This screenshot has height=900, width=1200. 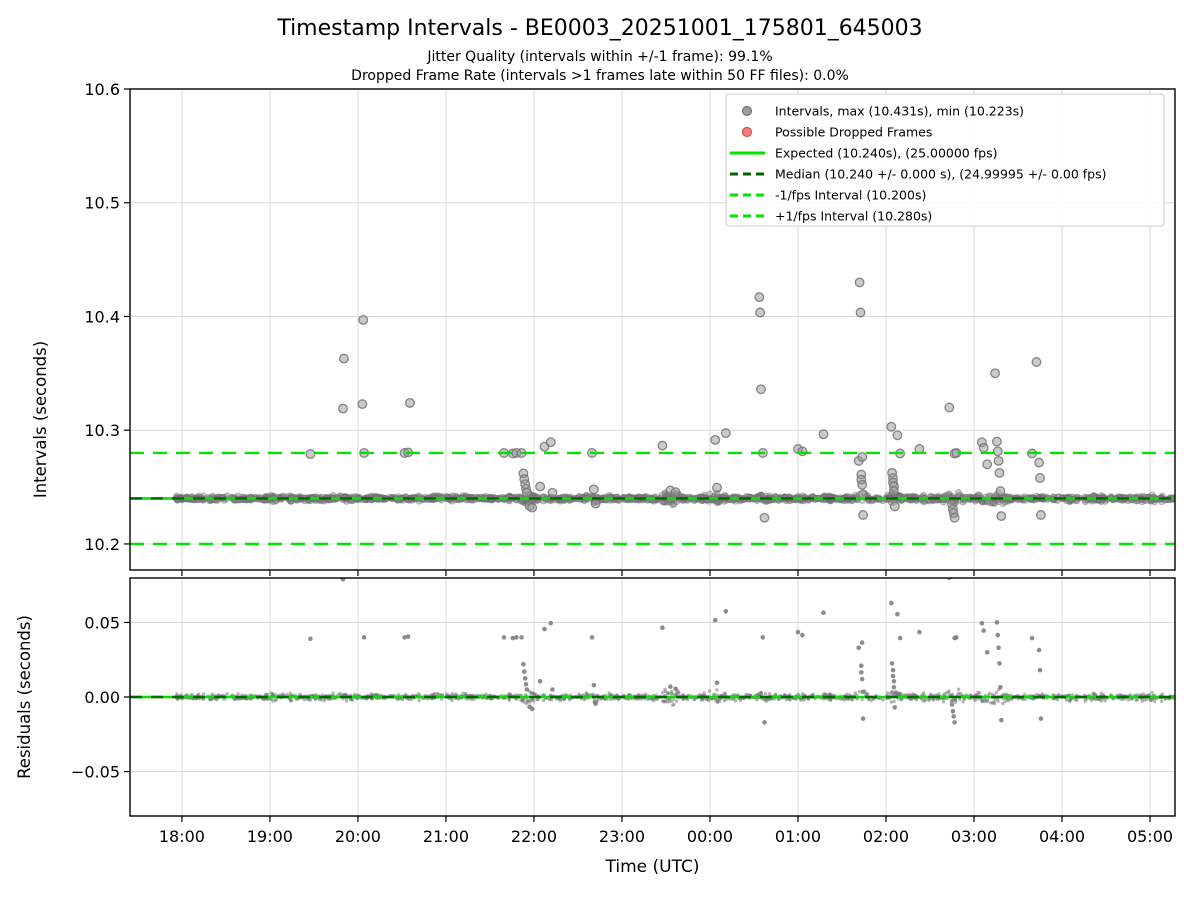 I want to click on x-tick-label: 20:00, so click(x=358, y=836).